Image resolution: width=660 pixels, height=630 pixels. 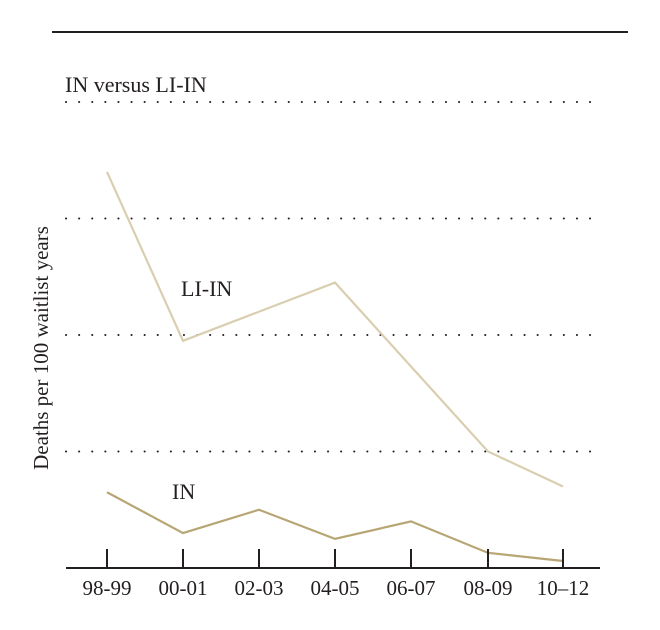 I want to click on chart-title: IN versus LI-IN, so click(x=136, y=84).